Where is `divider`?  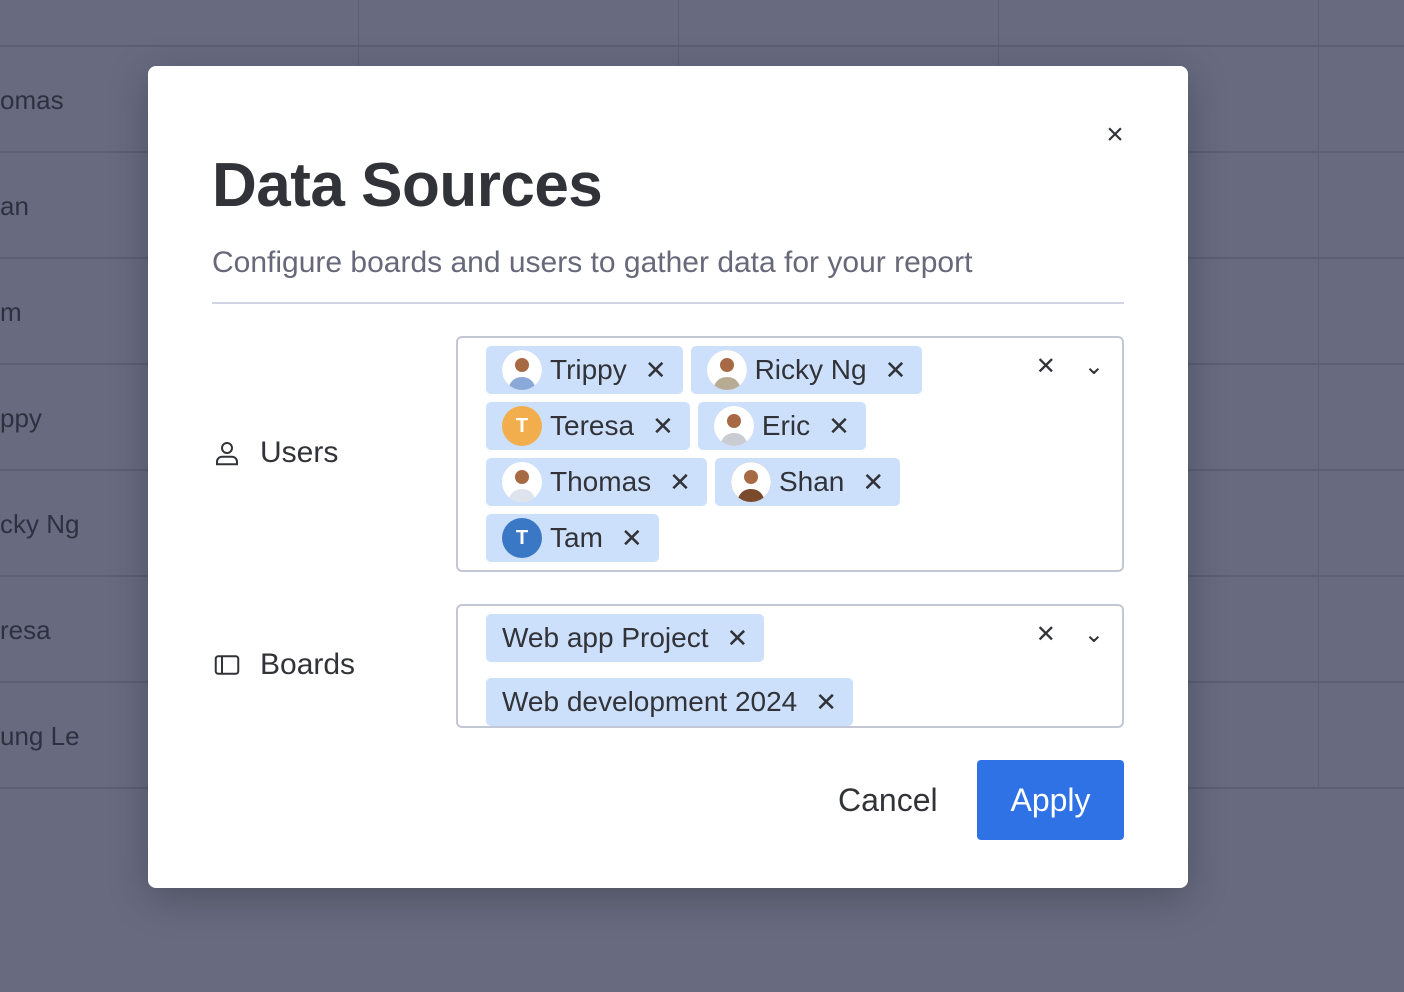
divider is located at coordinates (668, 303).